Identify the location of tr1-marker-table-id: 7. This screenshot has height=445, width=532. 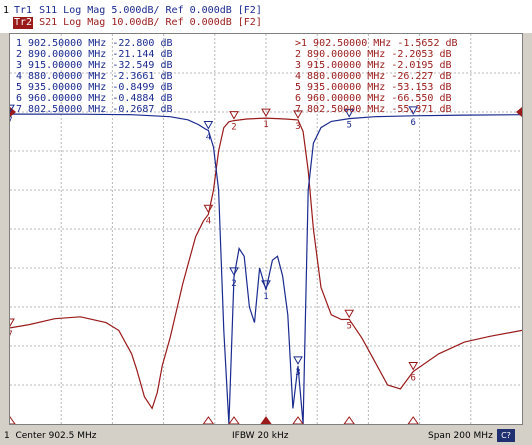
(19, 109).